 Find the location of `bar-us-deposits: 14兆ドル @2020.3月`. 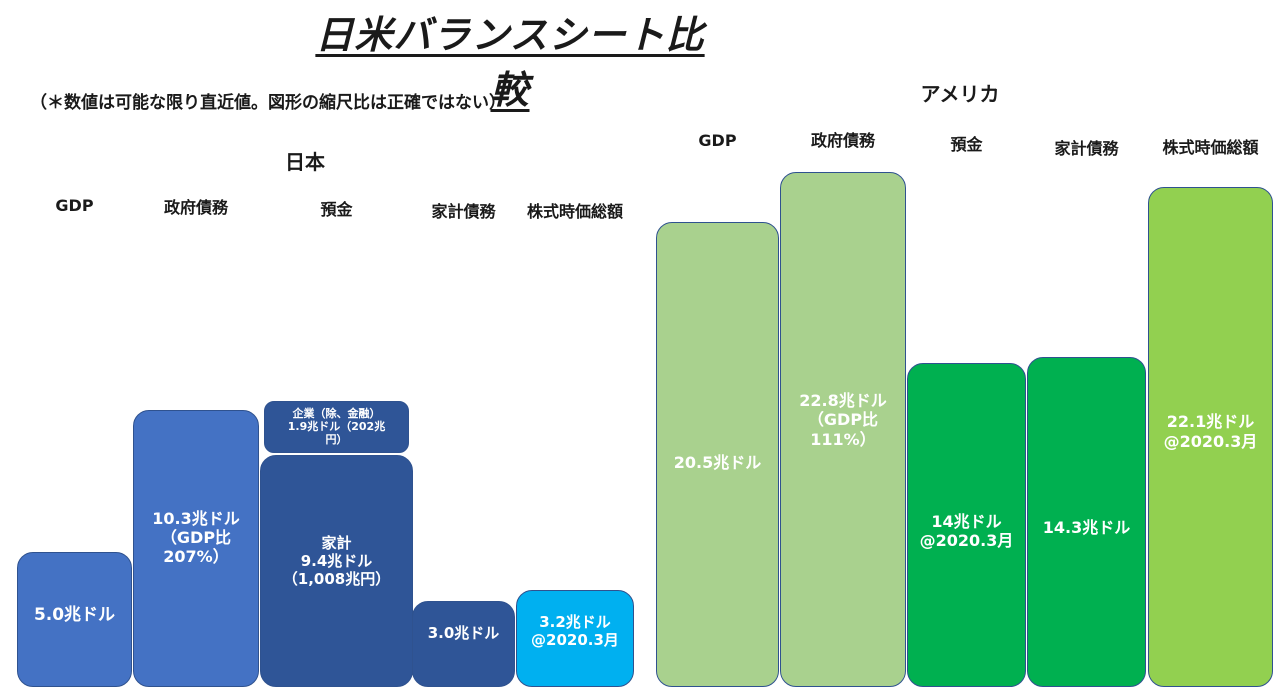

bar-us-deposits: 14兆ドル @2020.3月 is located at coordinates (966, 525).